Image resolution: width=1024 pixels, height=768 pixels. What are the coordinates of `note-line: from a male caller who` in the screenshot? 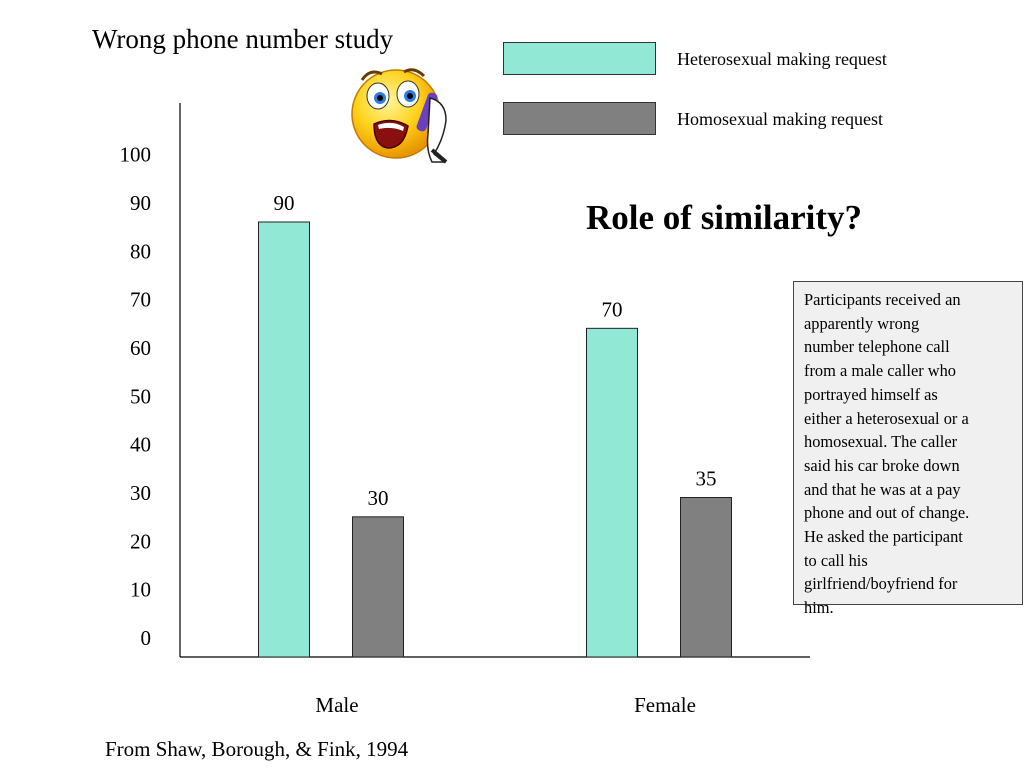 It's located at (880, 371).